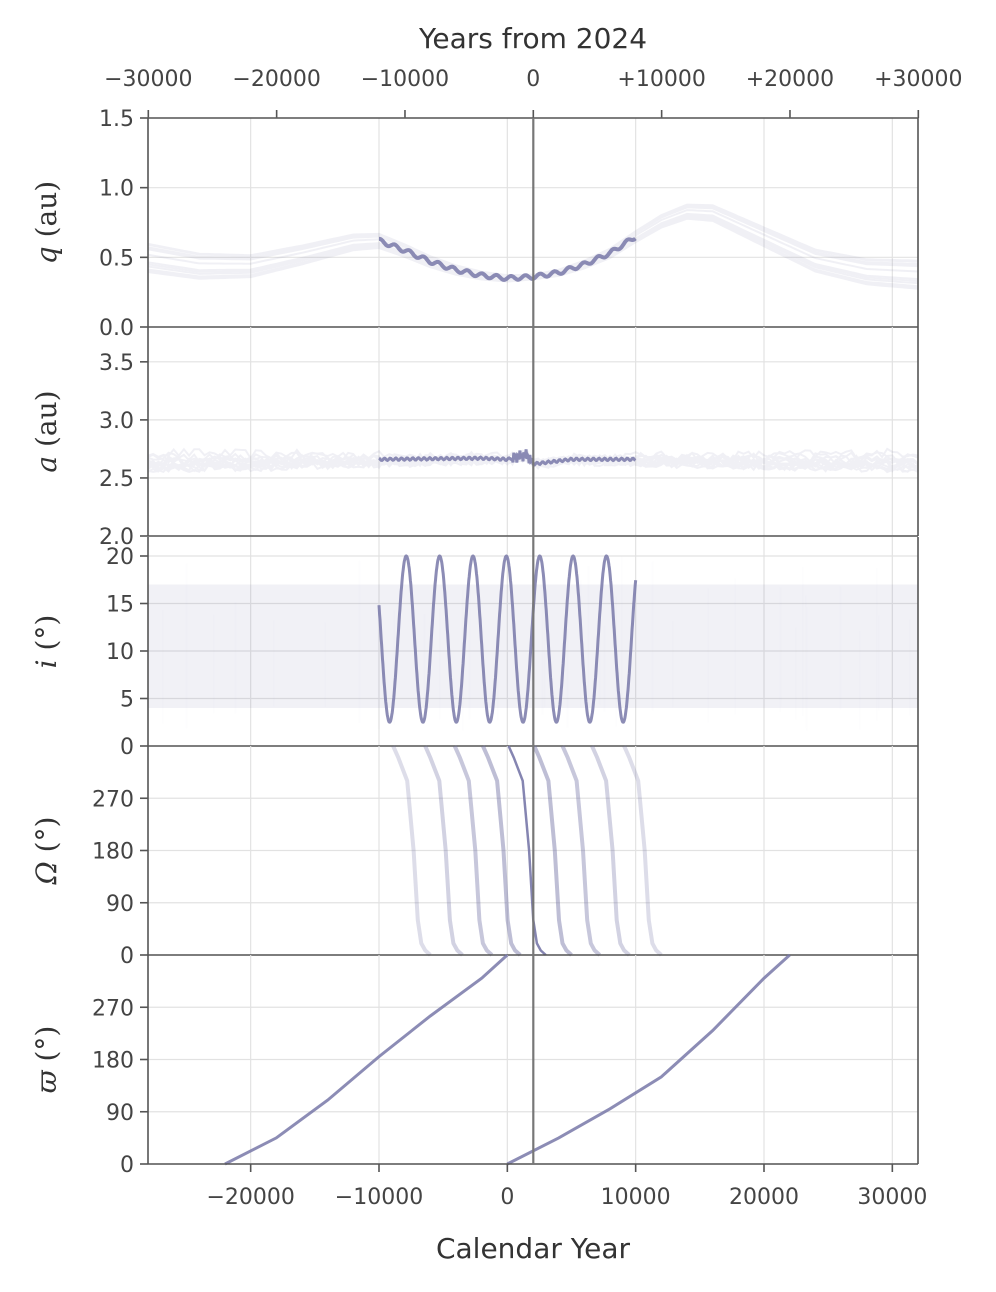 This screenshot has height=1292, width=996. What do you see at coordinates (250, 1197) in the screenshot?
I see `bottom-tick-label: −20000` at bounding box center [250, 1197].